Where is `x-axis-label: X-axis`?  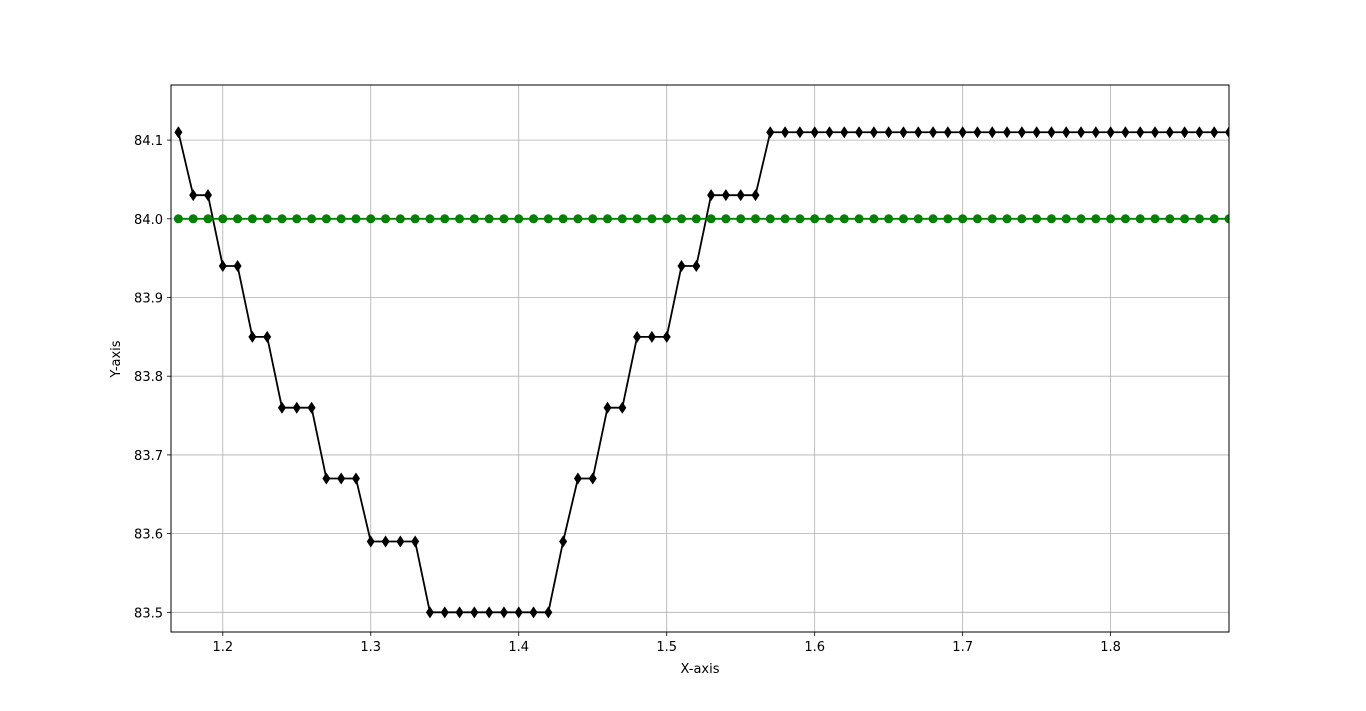
x-axis-label: X-axis is located at coordinates (700, 669).